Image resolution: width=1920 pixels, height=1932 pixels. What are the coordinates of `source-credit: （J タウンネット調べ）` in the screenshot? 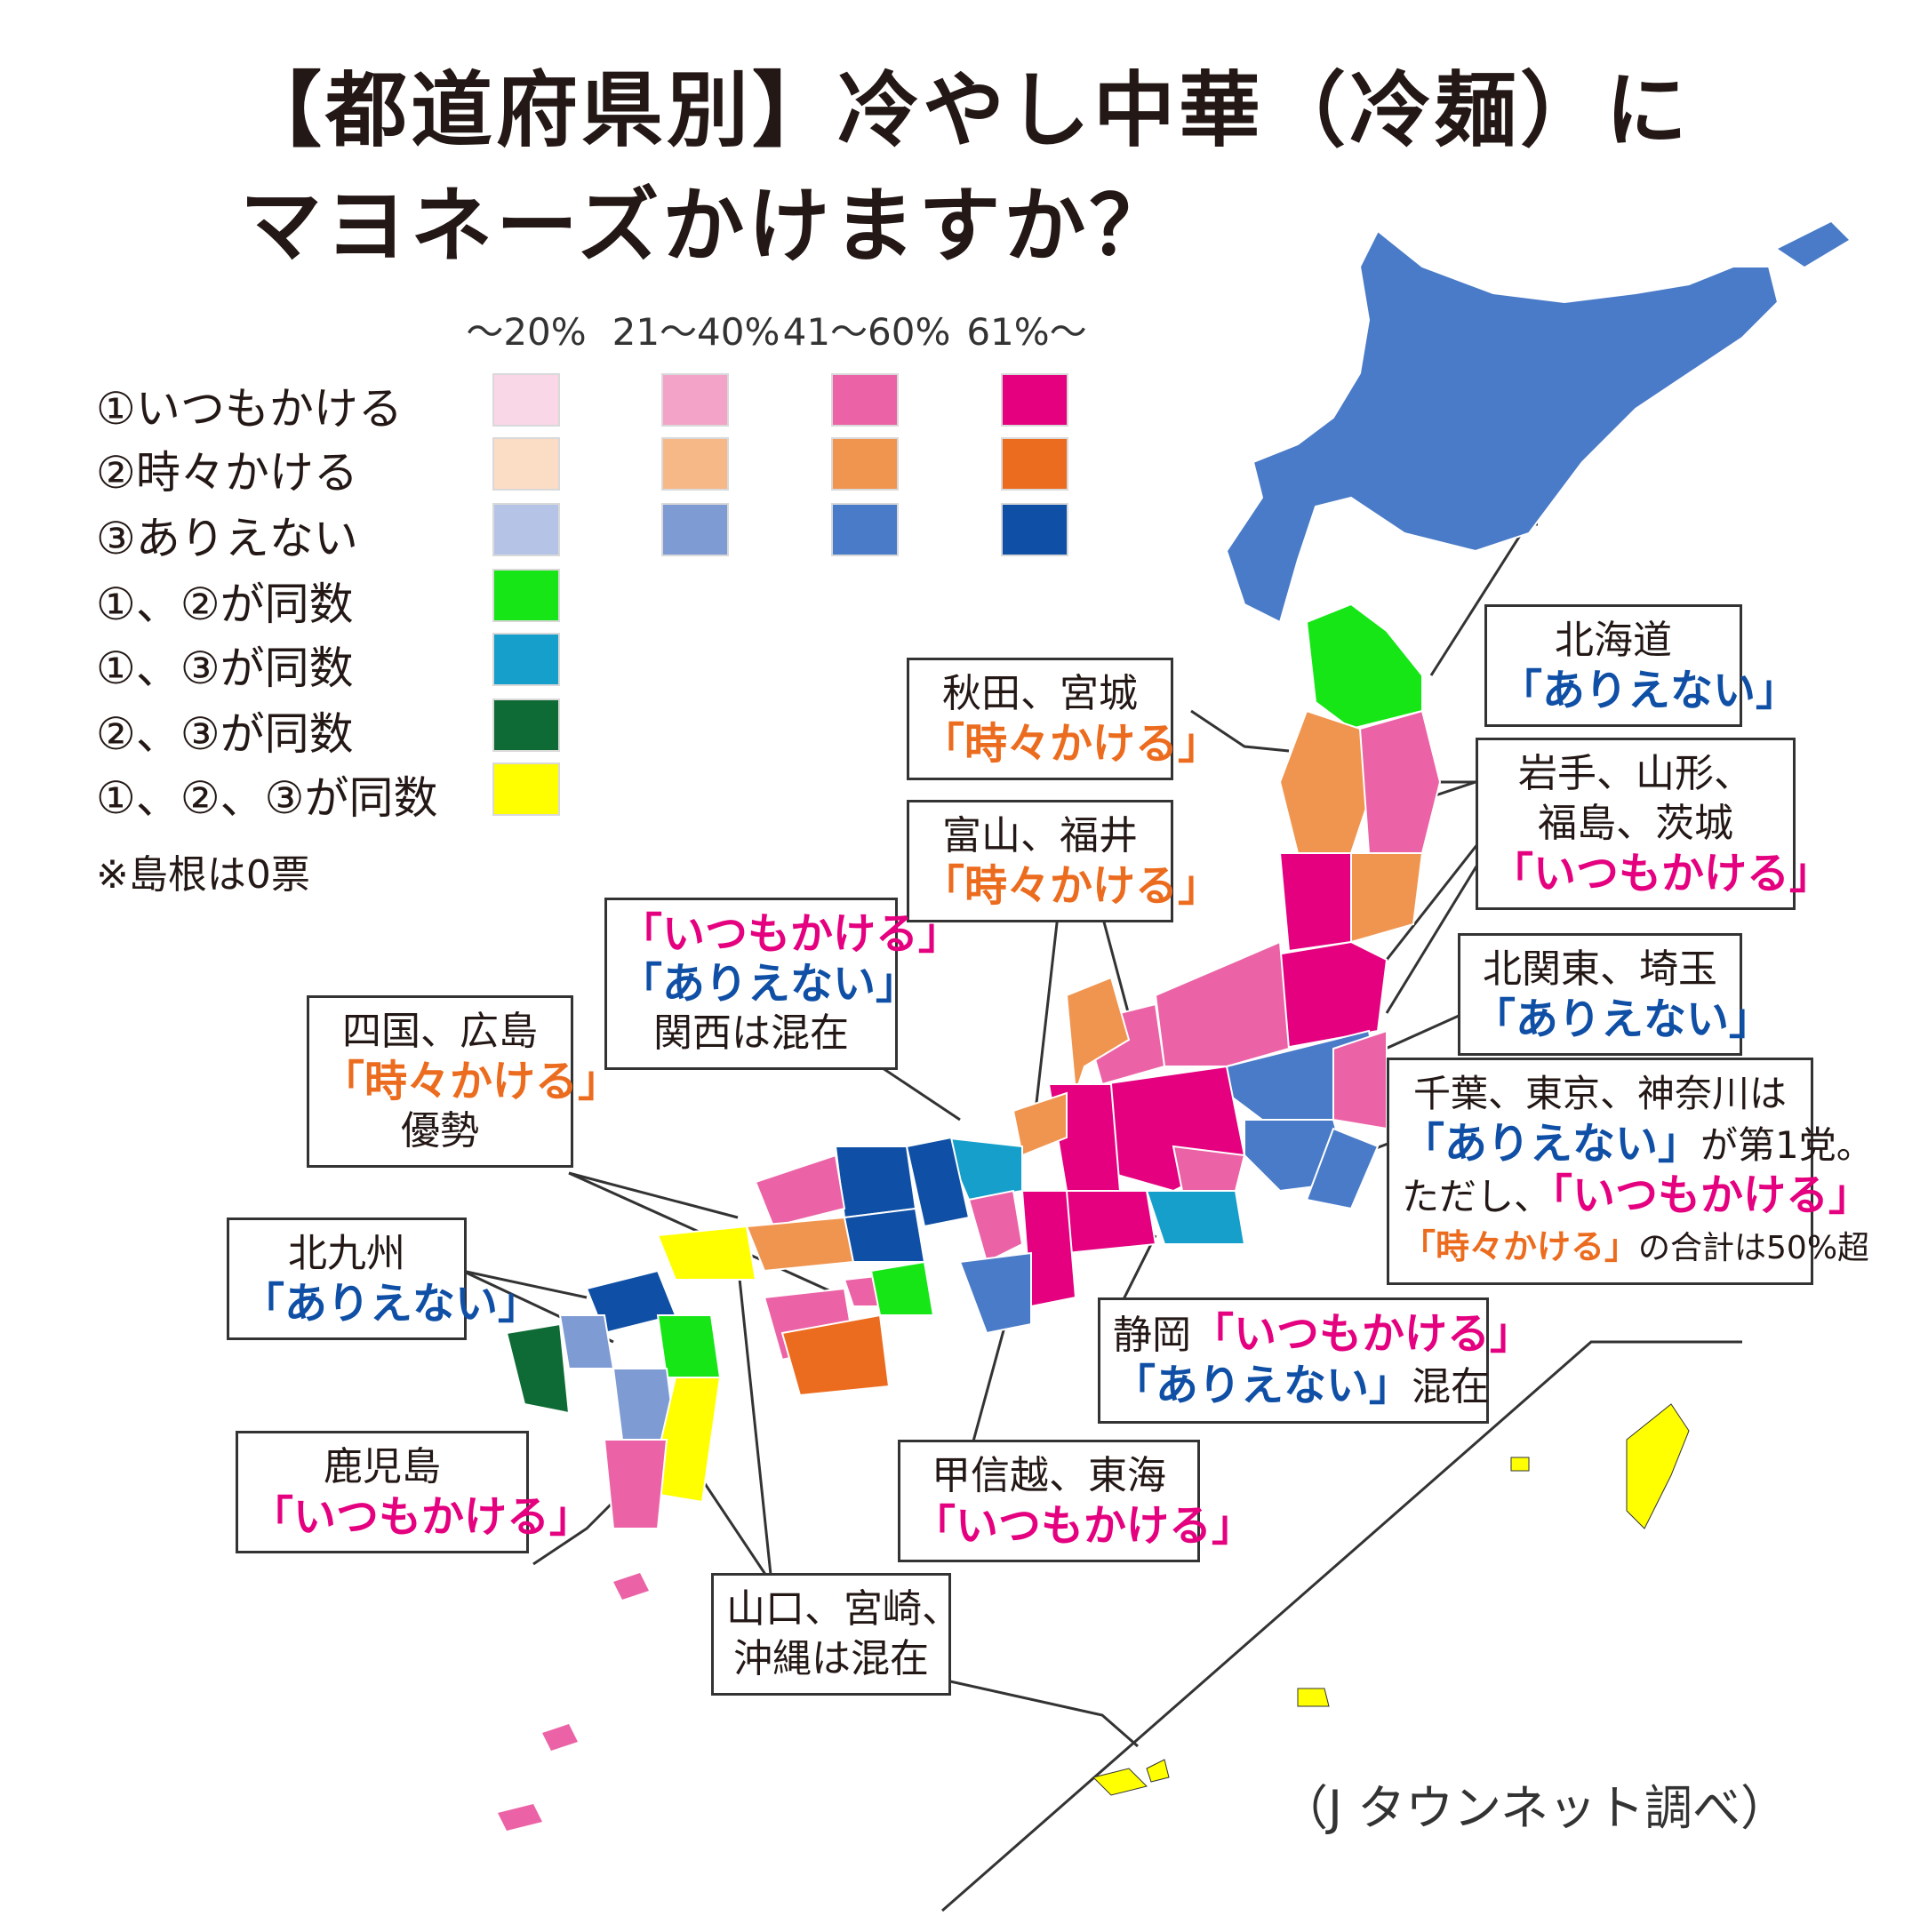 It's located at (1534, 1808).